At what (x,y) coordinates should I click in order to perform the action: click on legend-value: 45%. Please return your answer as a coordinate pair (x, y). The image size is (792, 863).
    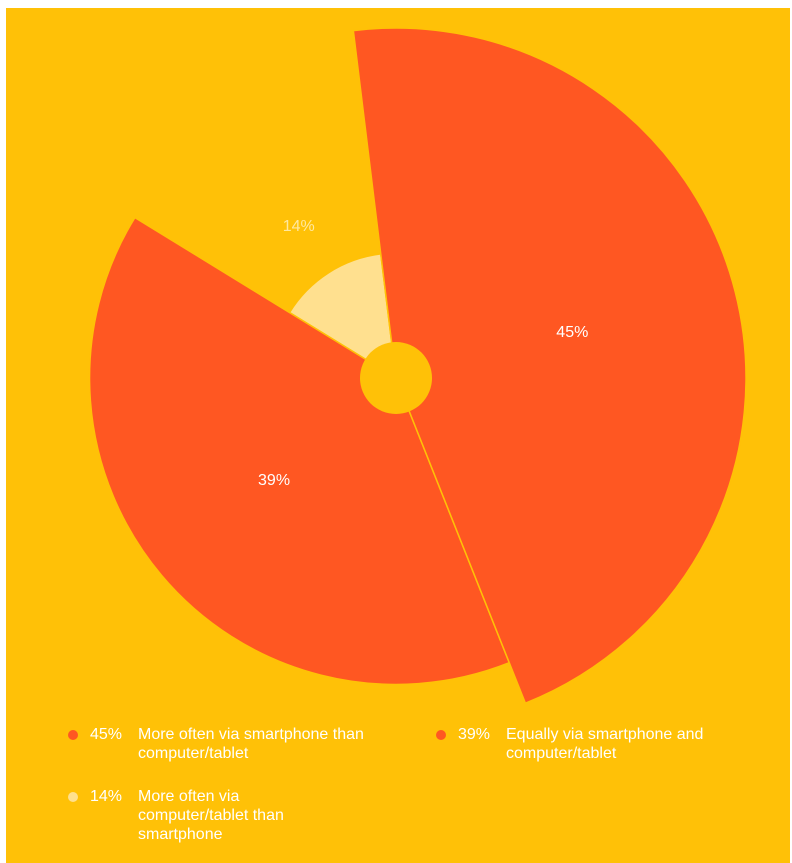
    Looking at the image, I should click on (106, 734).